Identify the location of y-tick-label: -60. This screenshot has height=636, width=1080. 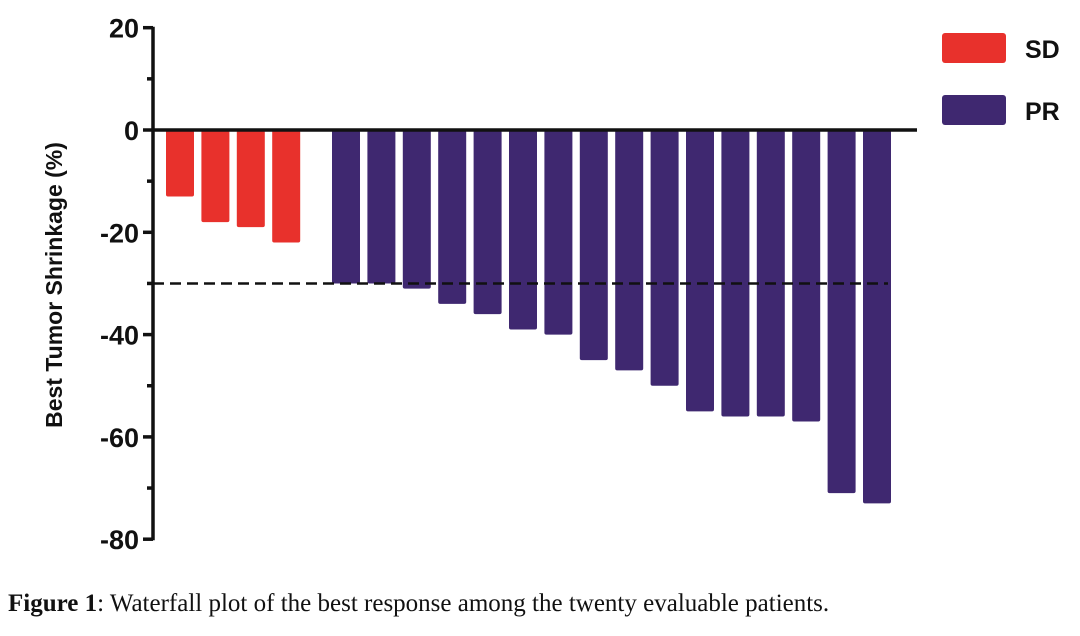
(119, 438).